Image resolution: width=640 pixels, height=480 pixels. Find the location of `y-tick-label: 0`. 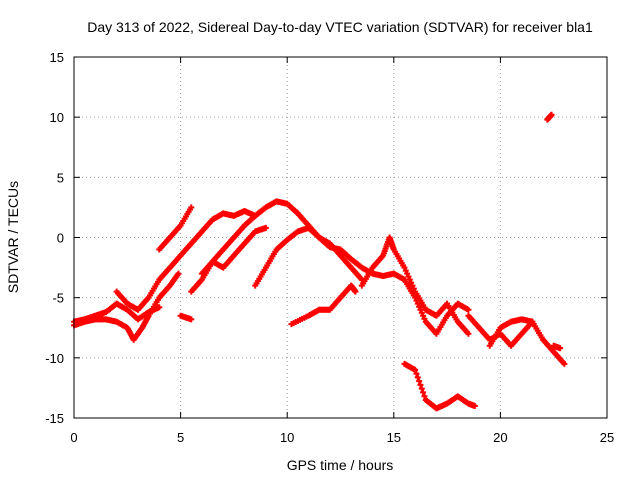

y-tick-label: 0 is located at coordinates (60, 238).